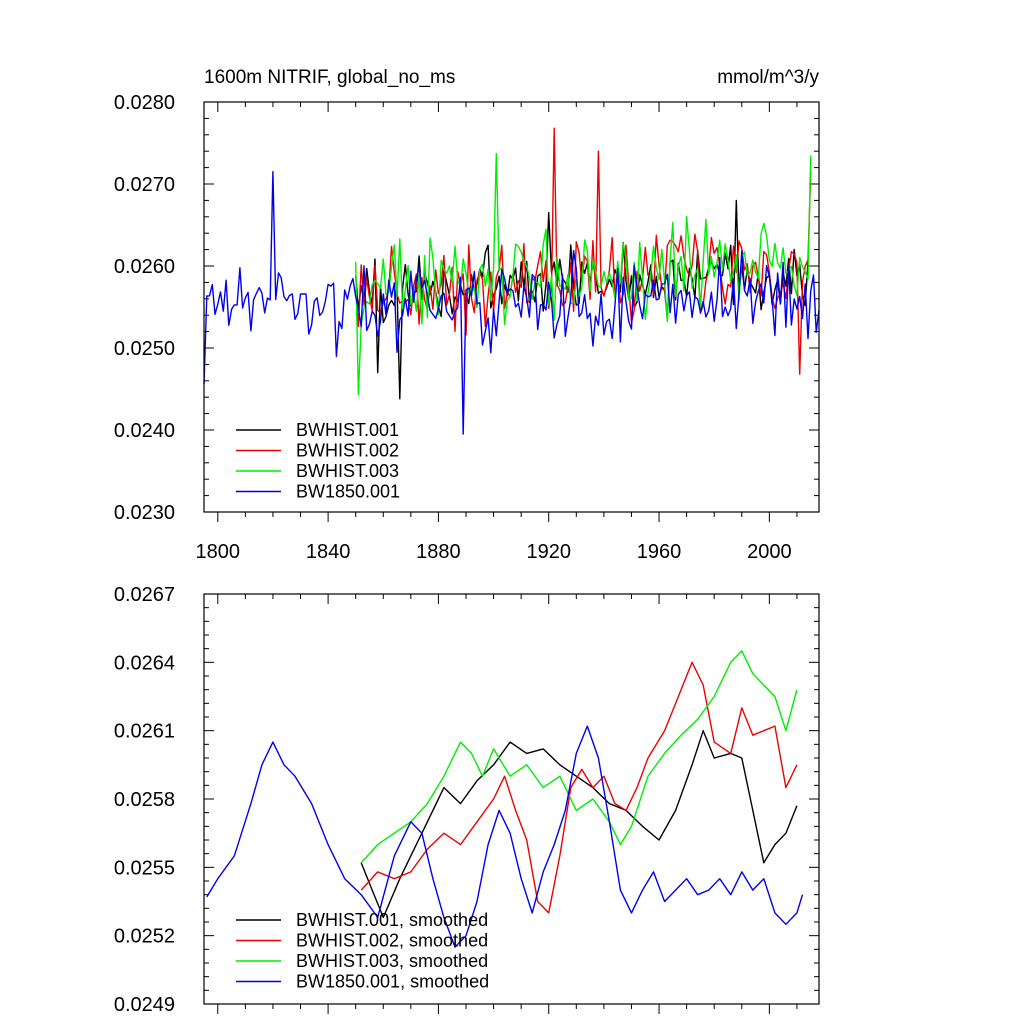  Describe the element at coordinates (144, 185) in the screenshot. I see `y-tick-label: 0.0270` at that location.